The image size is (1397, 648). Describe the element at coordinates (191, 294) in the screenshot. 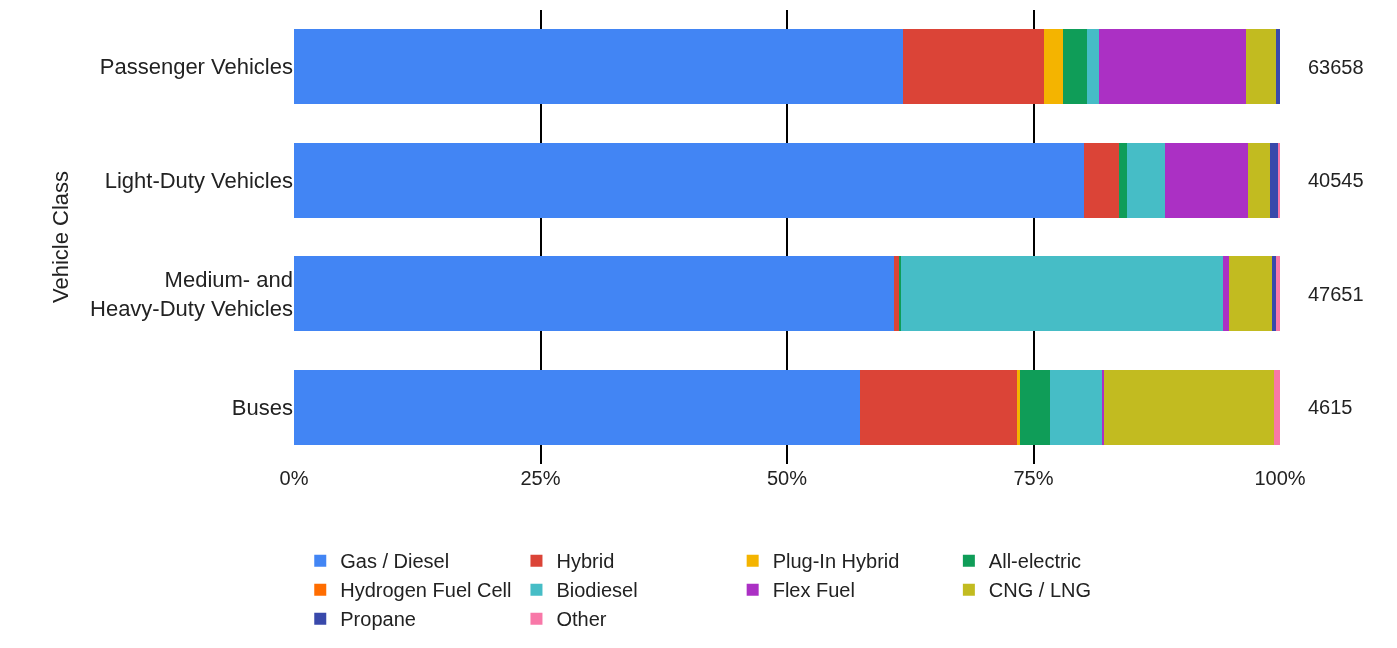

I see `y-tick-label: Medium- and Heavy-Duty Vehicles` at that location.